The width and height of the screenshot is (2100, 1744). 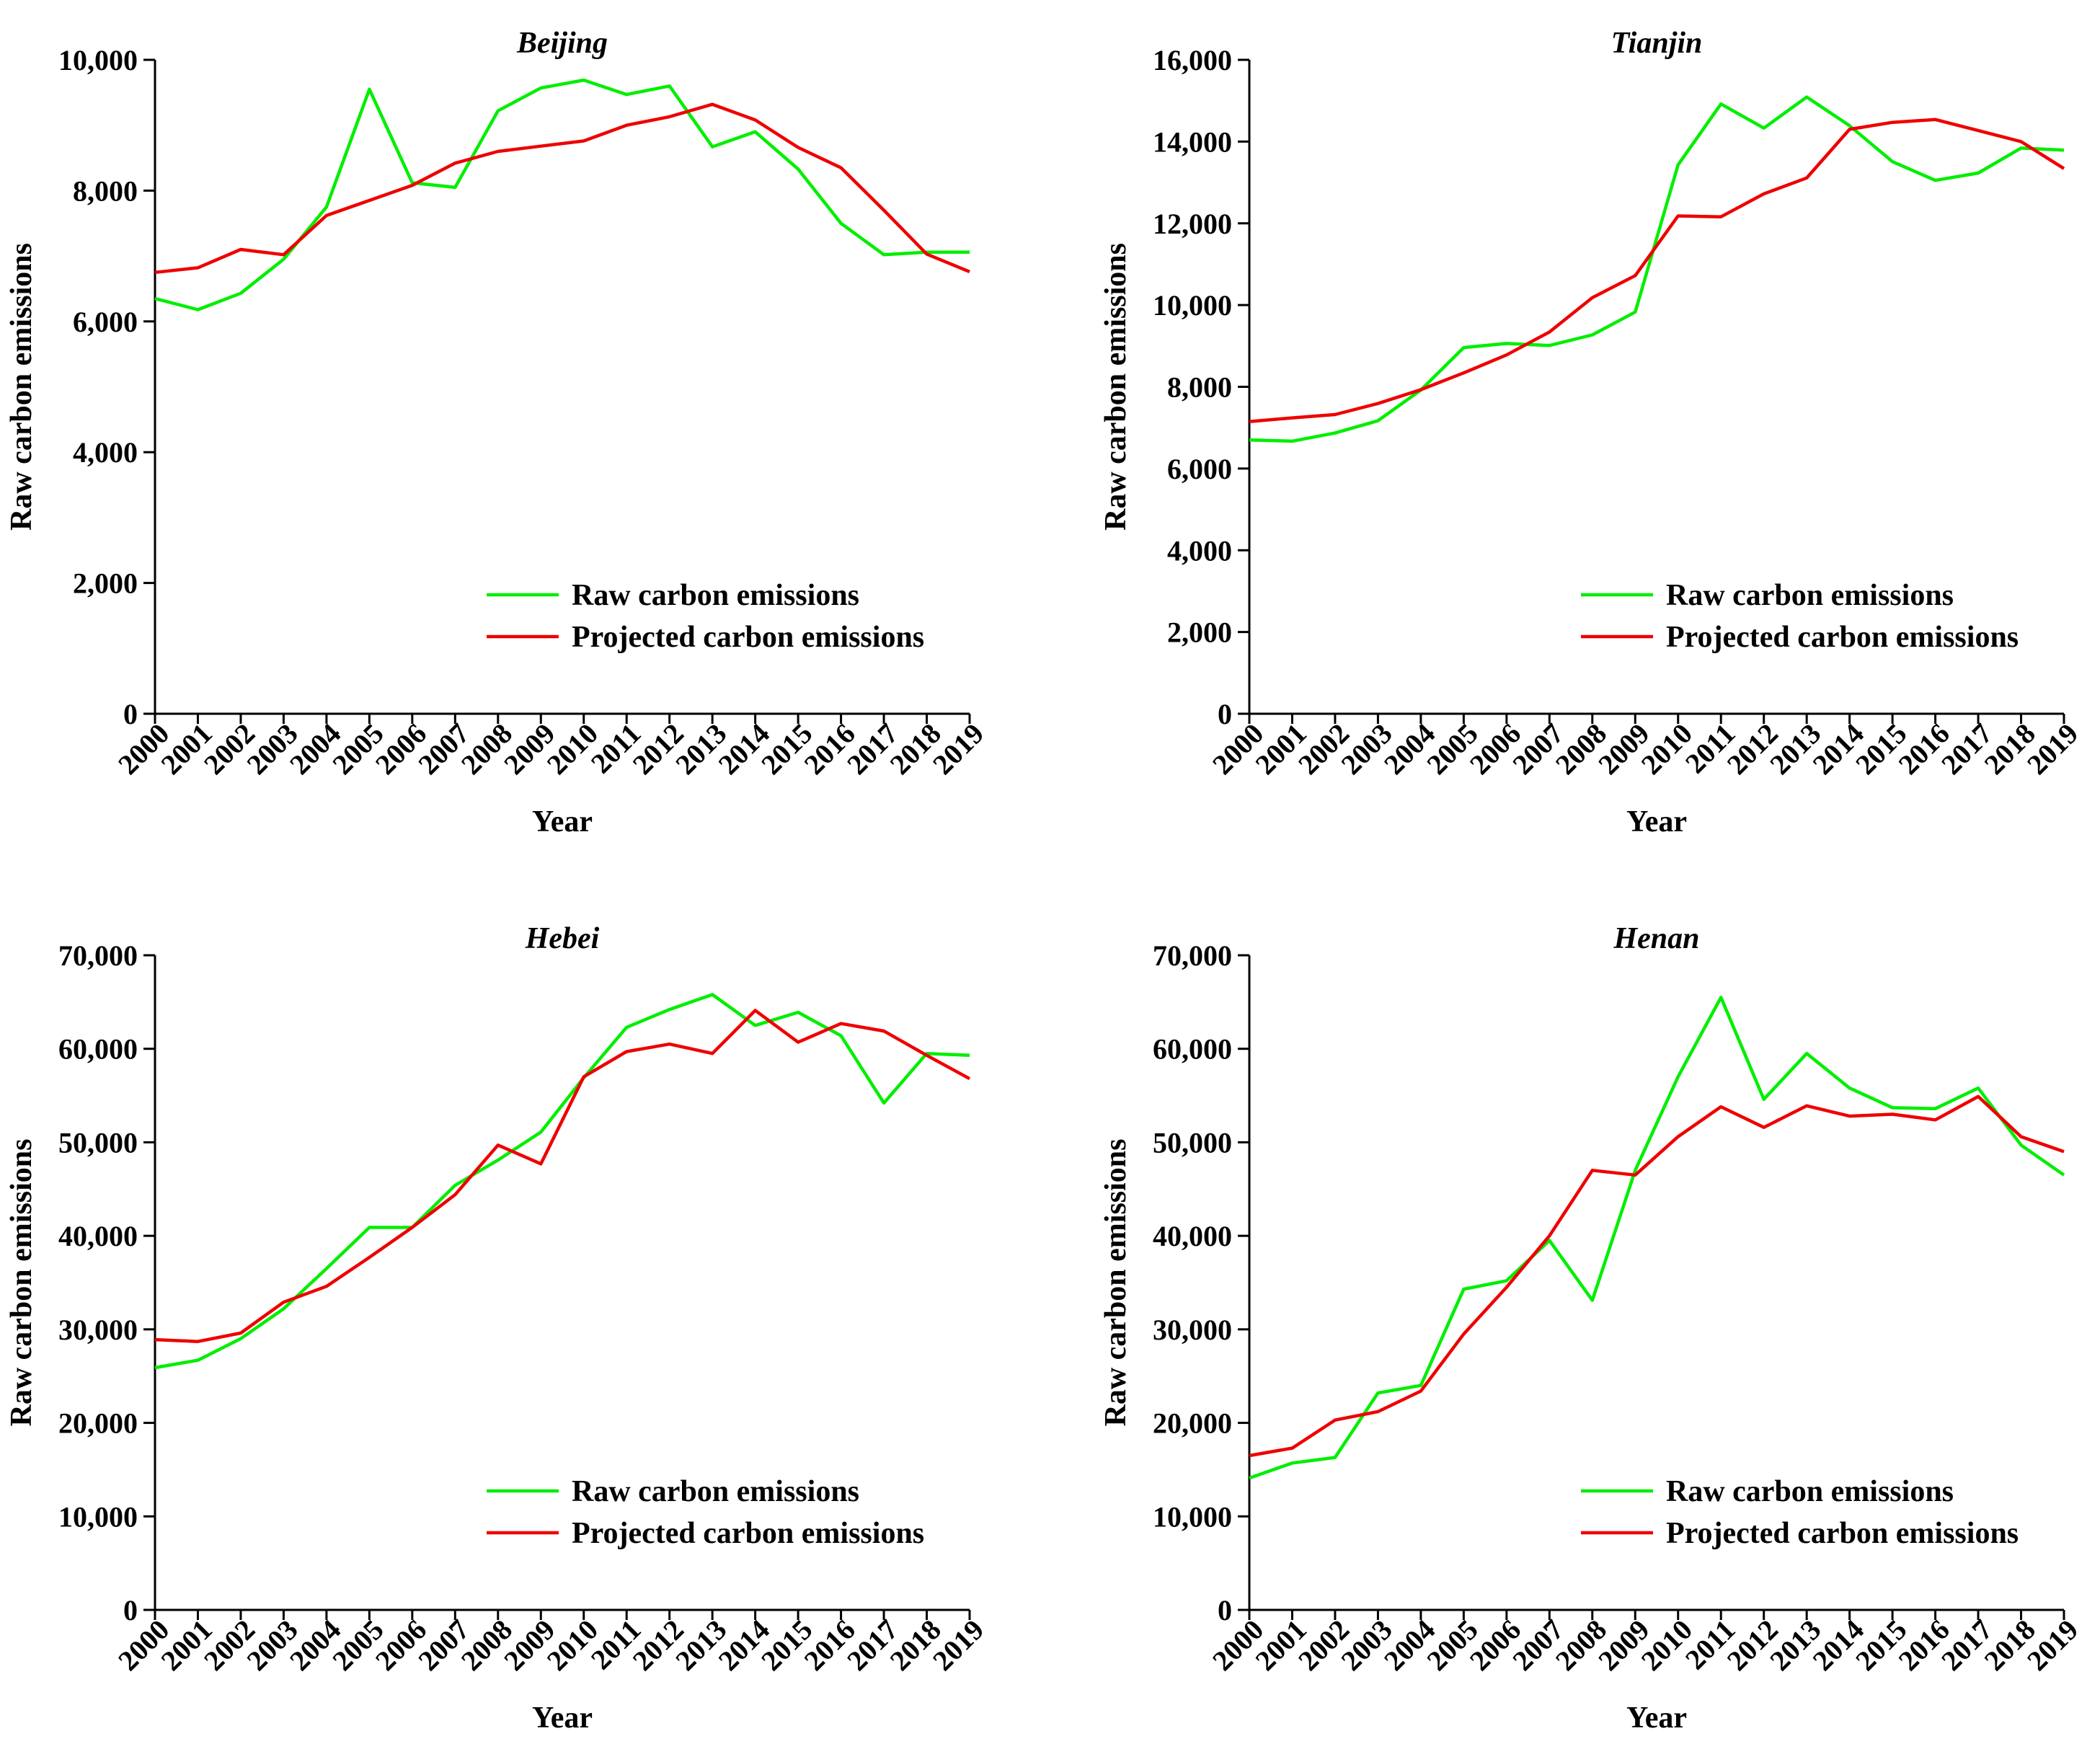 What do you see at coordinates (131, 1610) in the screenshot?
I see `y-tick-label: 0` at bounding box center [131, 1610].